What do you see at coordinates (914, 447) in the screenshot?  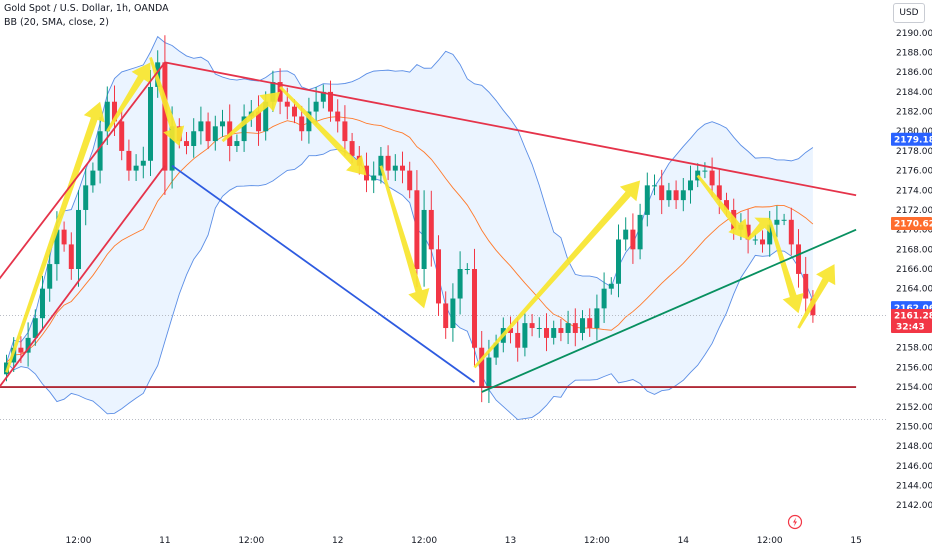 I see `price-tick-label: 2148.00` at bounding box center [914, 447].